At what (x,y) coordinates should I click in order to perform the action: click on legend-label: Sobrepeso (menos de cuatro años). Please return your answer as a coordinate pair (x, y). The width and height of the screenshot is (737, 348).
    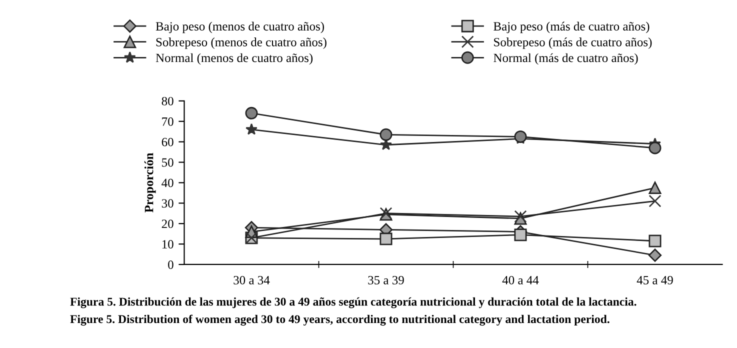
    Looking at the image, I should click on (241, 43).